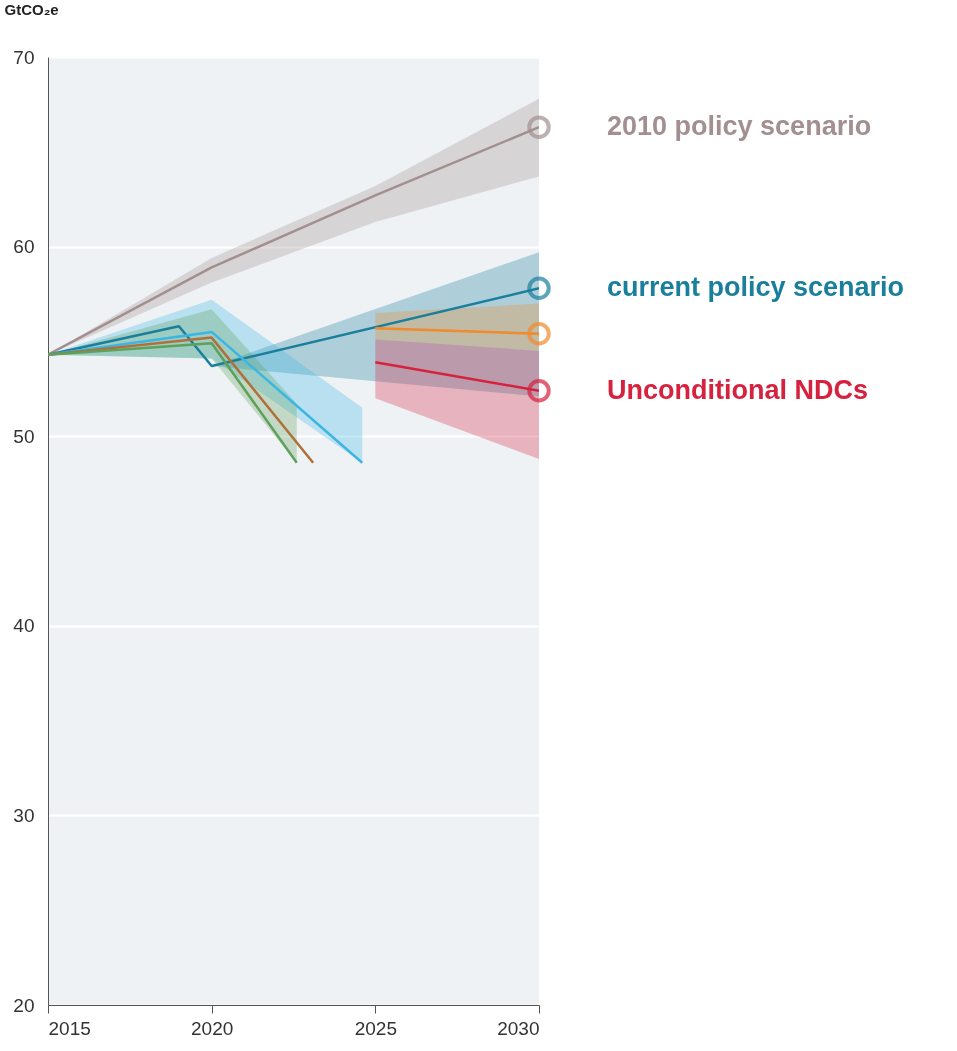  I want to click on y-tick-label: 40, so click(24, 626).